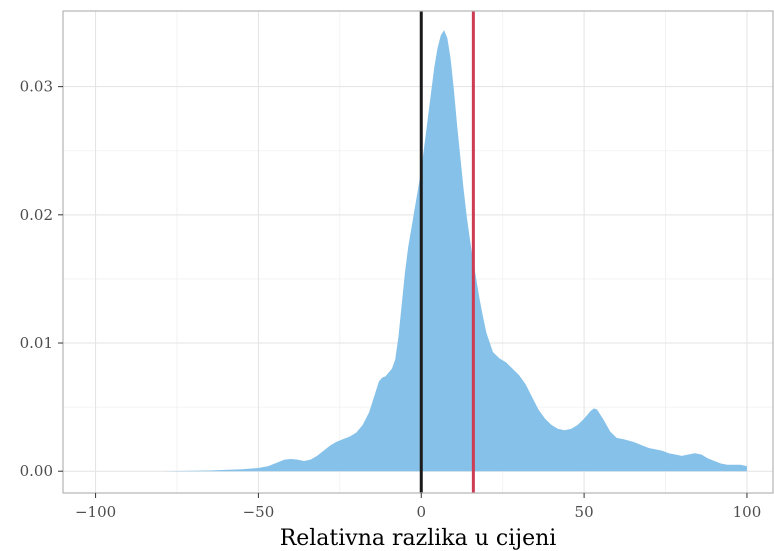 The width and height of the screenshot is (774, 551). I want to click on x-tick-label: 50, so click(584, 512).